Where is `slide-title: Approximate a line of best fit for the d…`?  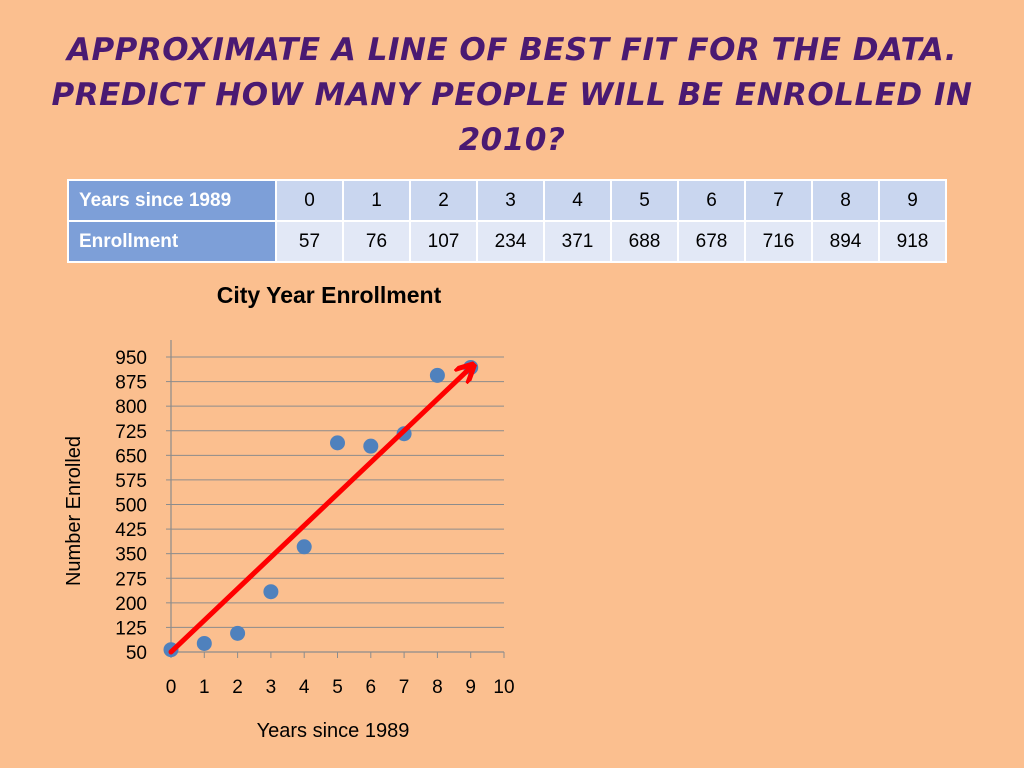 slide-title: Approximate a line of best fit for the d… is located at coordinates (512, 95).